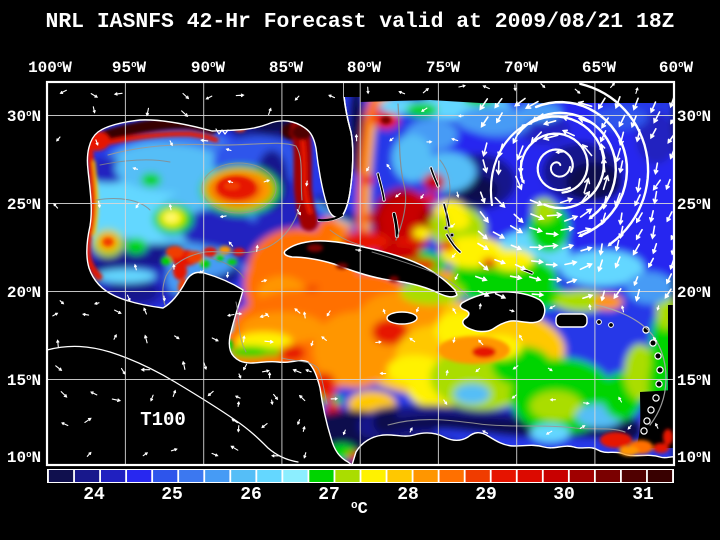 The image size is (720, 540). What do you see at coordinates (521, 68) in the screenshot?
I see `svg-text: 70oW` at bounding box center [521, 68].